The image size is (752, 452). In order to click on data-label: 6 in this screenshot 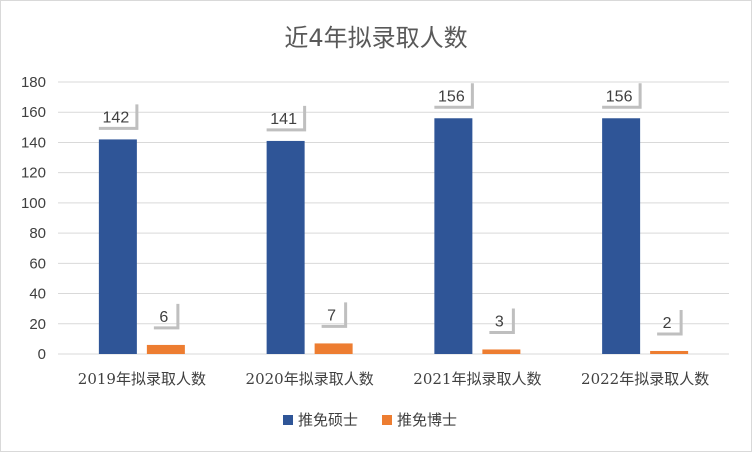, I will do `click(166, 316)`.